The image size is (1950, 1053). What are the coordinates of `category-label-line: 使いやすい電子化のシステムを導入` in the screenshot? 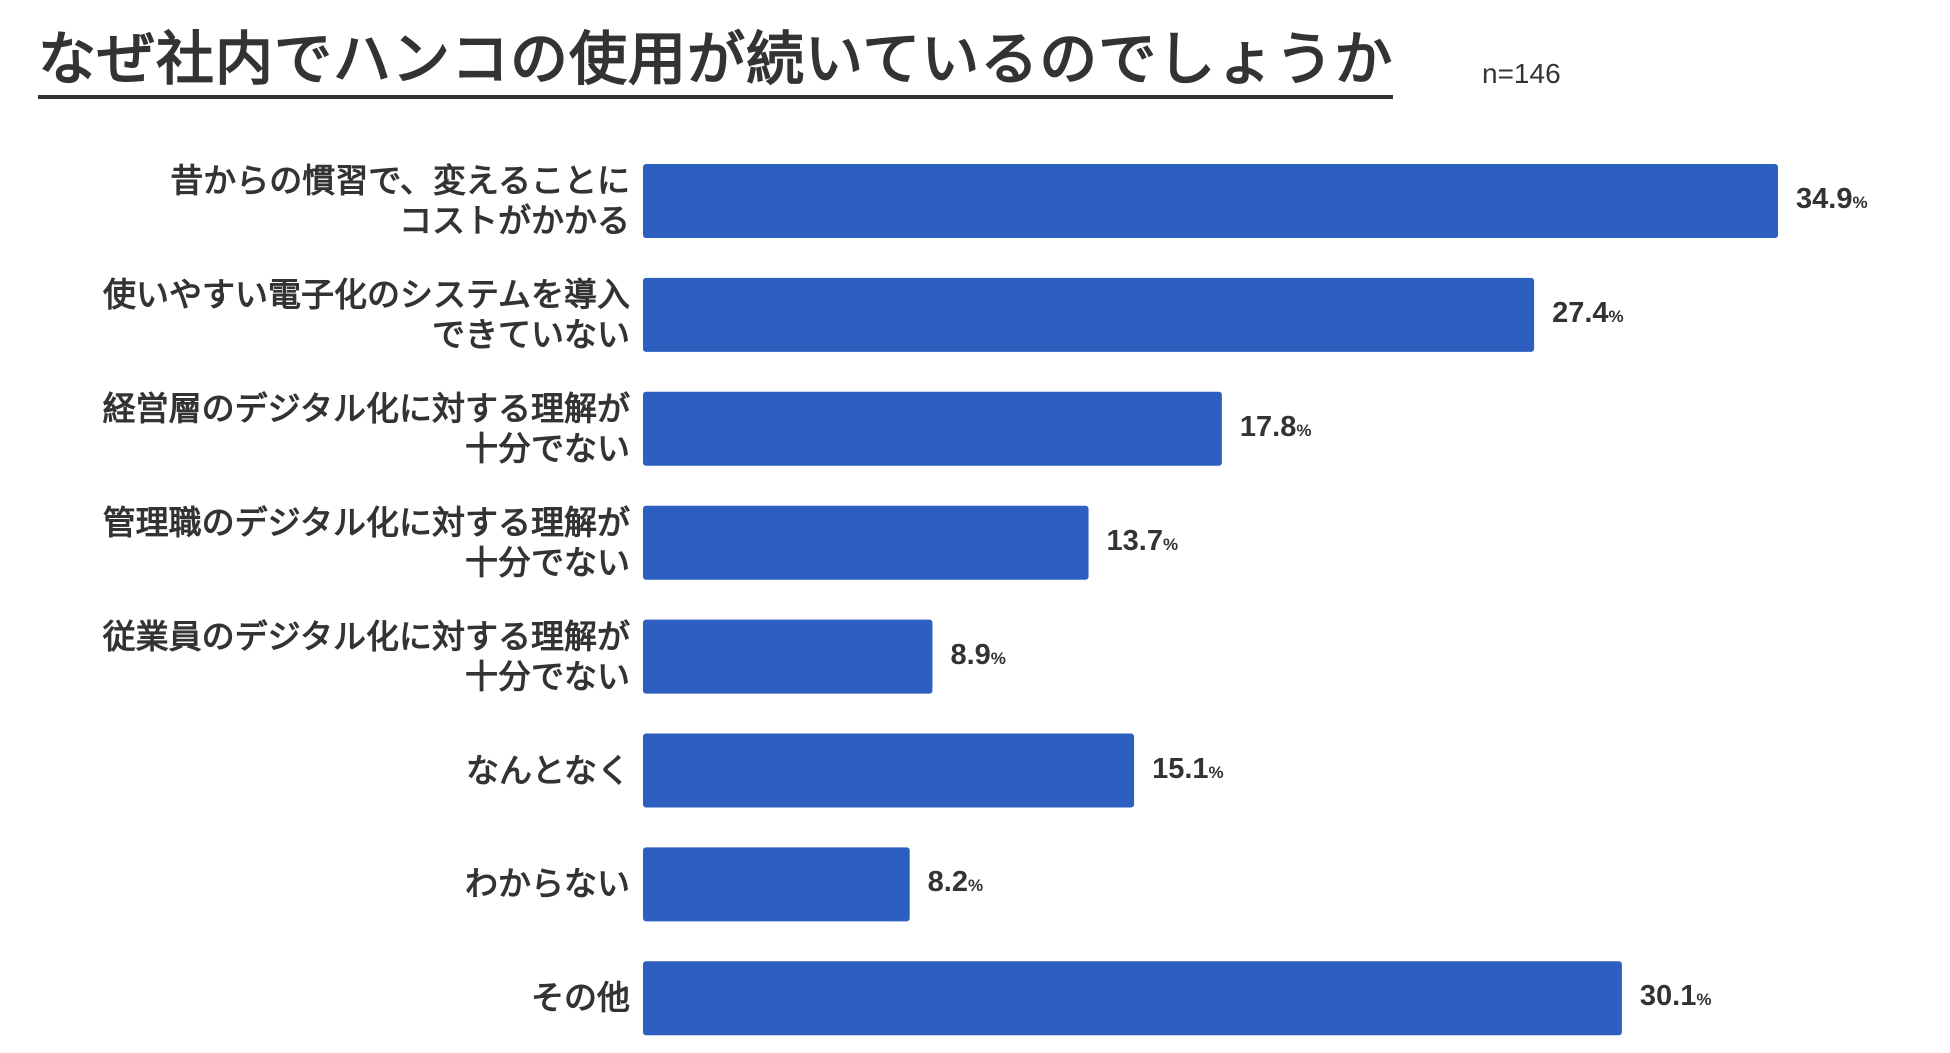 It's located at (366, 294).